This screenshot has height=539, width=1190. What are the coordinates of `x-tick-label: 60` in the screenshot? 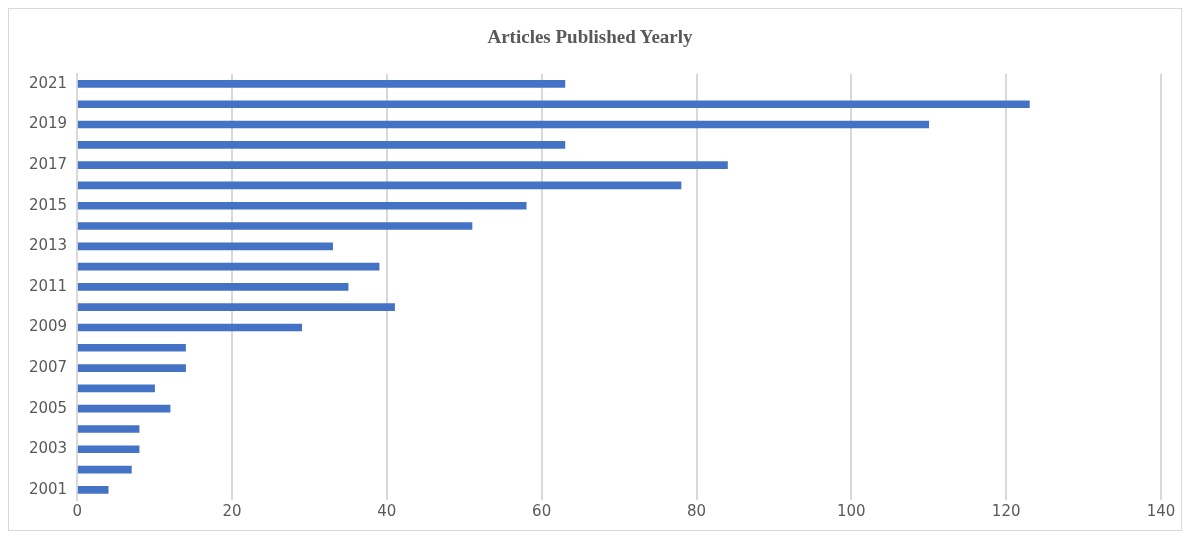 It's located at (542, 510).